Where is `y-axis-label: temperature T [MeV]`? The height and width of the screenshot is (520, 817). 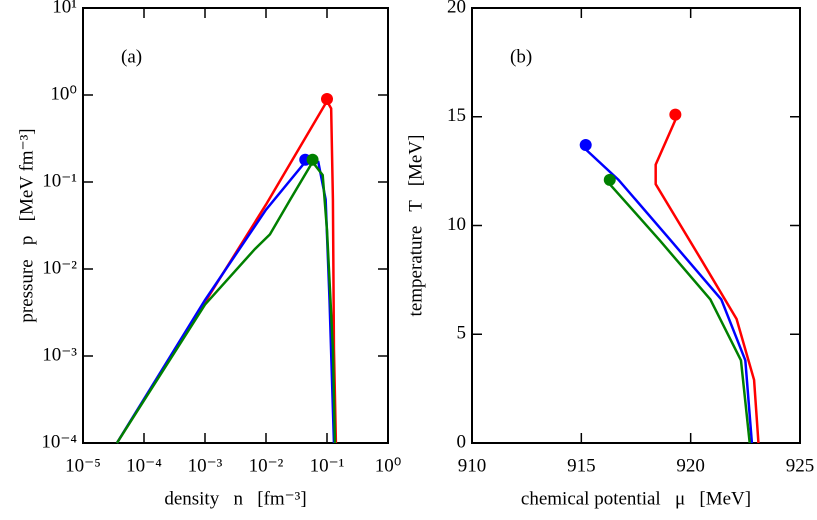 y-axis-label: temperature T [MeV] is located at coordinates (415, 226).